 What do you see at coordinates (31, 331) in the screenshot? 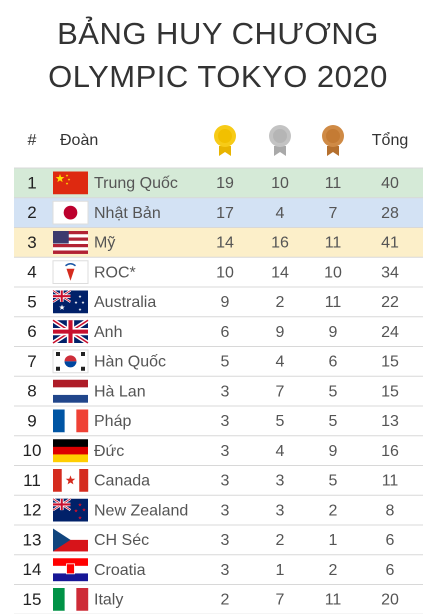
I see `rank: 6` at bounding box center [31, 331].